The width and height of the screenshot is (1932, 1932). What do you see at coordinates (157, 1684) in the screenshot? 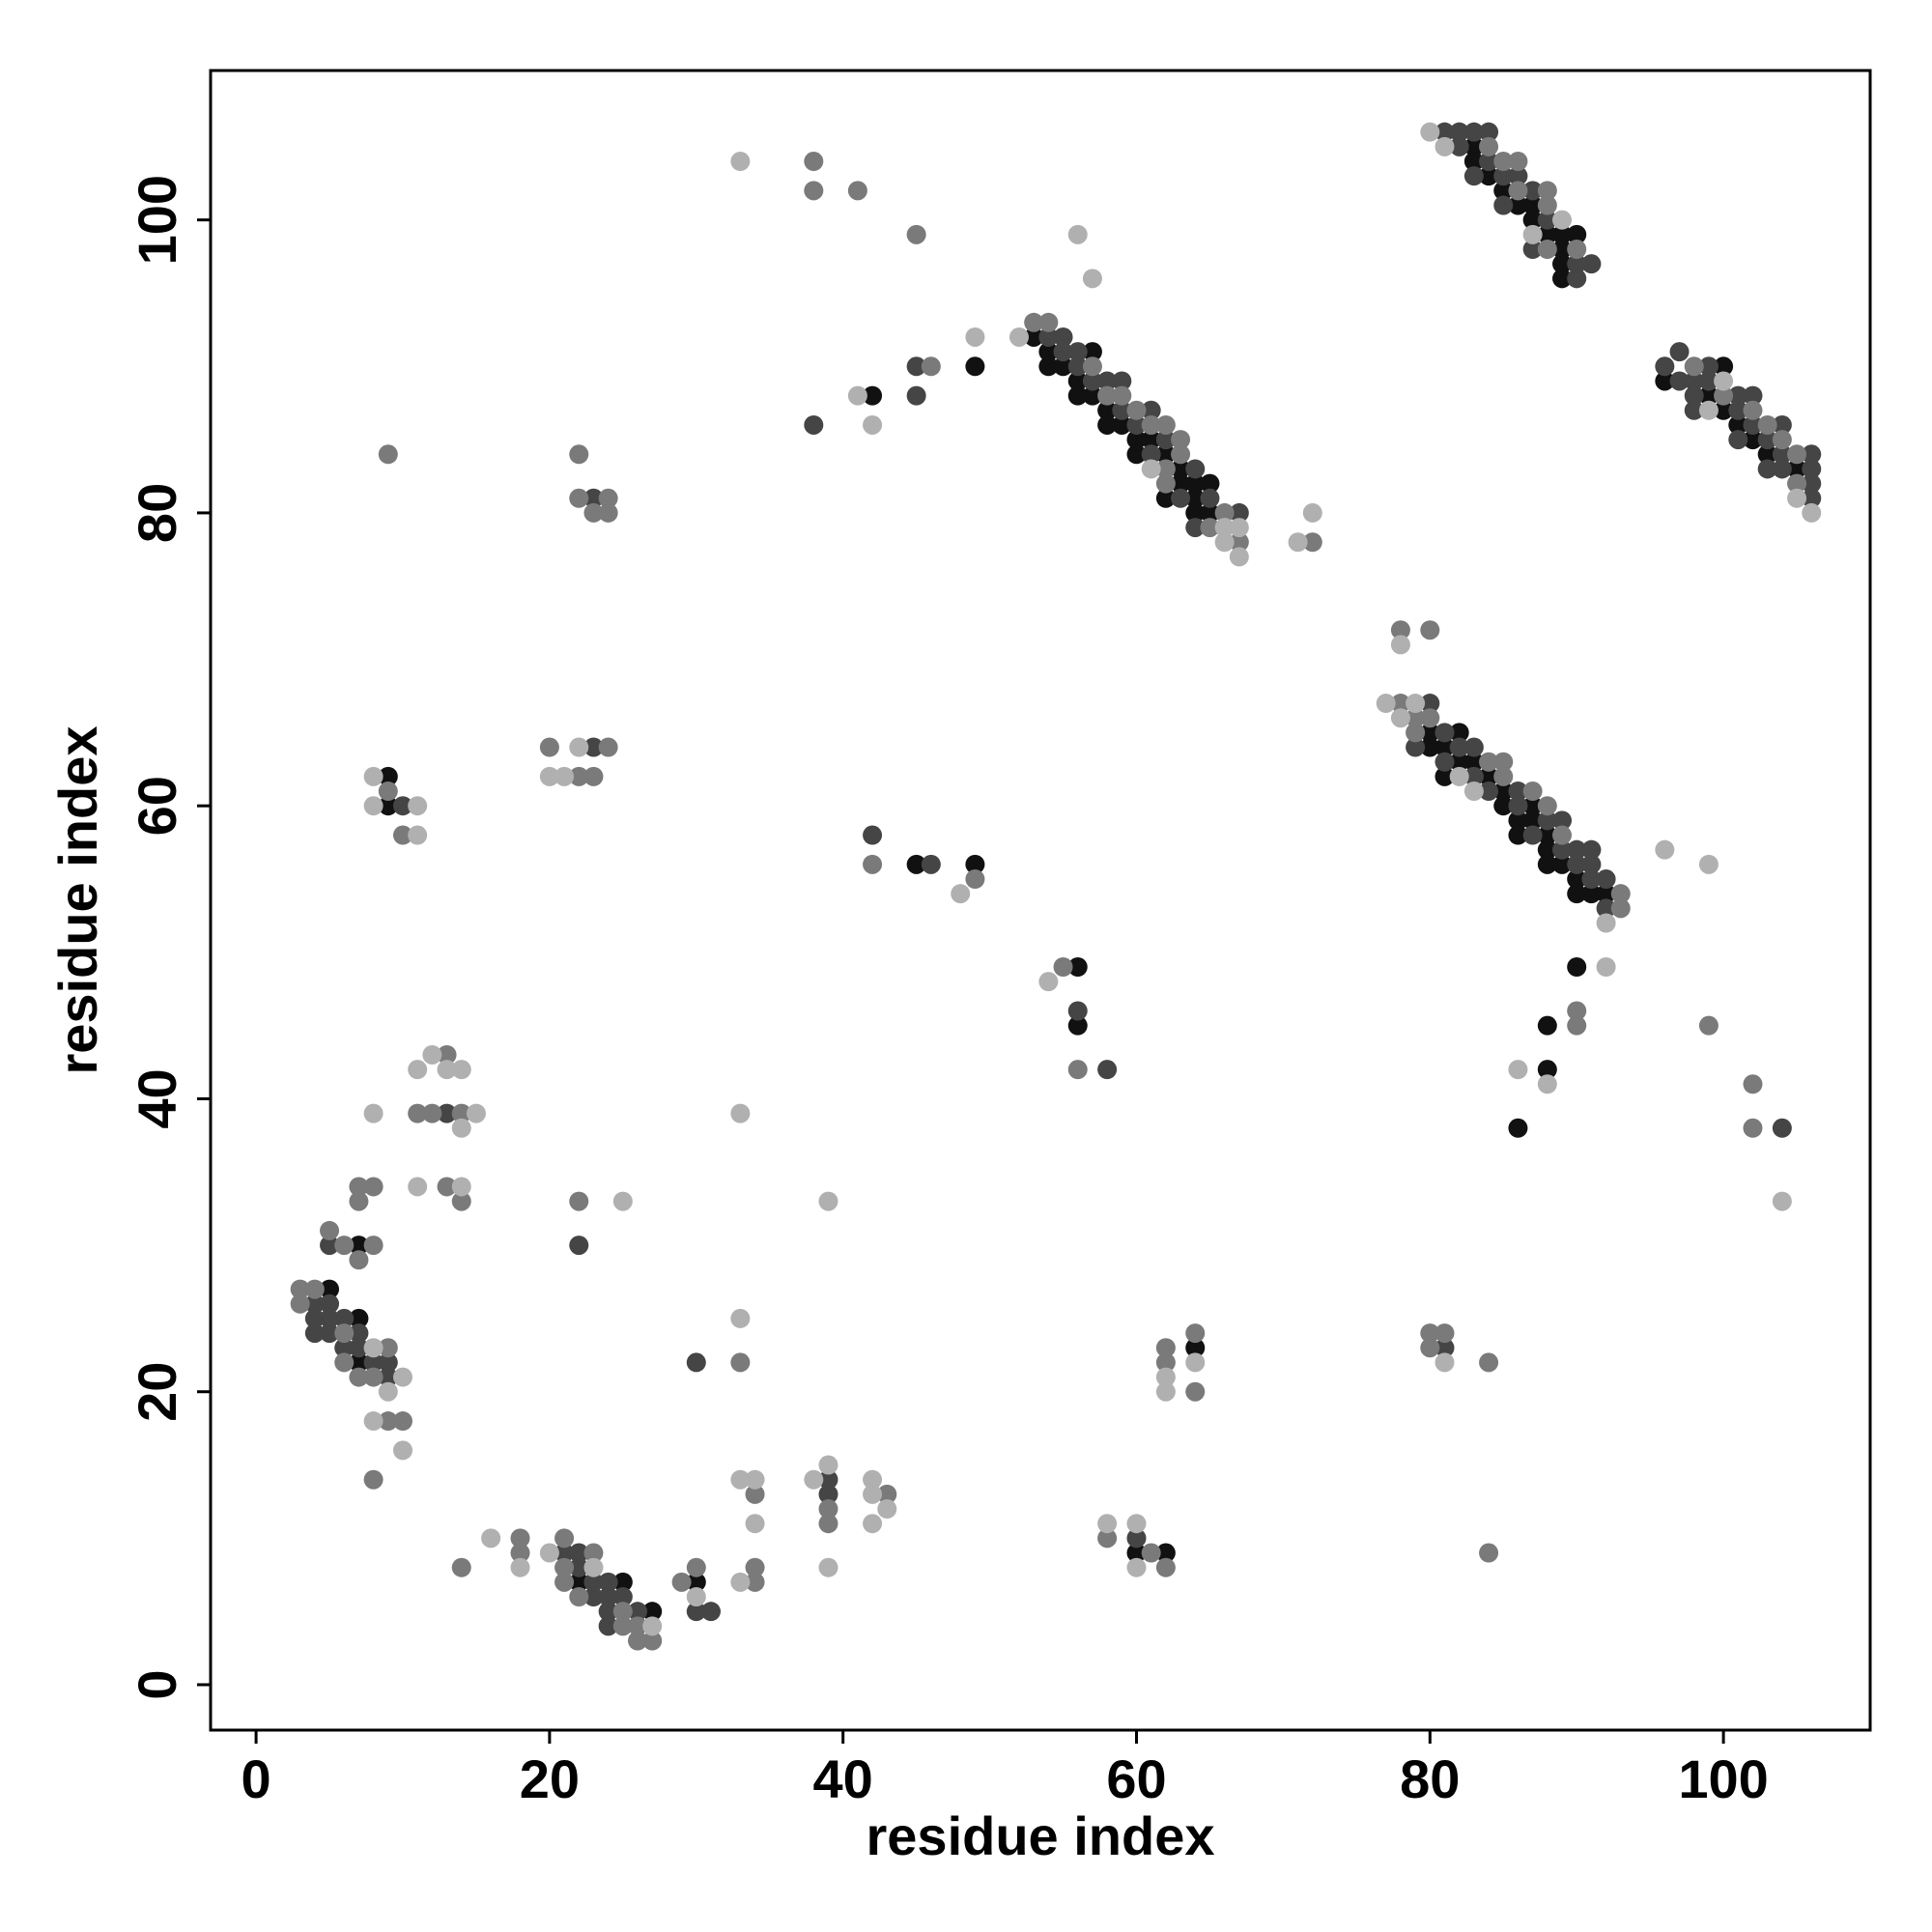
I see `y-tick-label: 0` at bounding box center [157, 1684].